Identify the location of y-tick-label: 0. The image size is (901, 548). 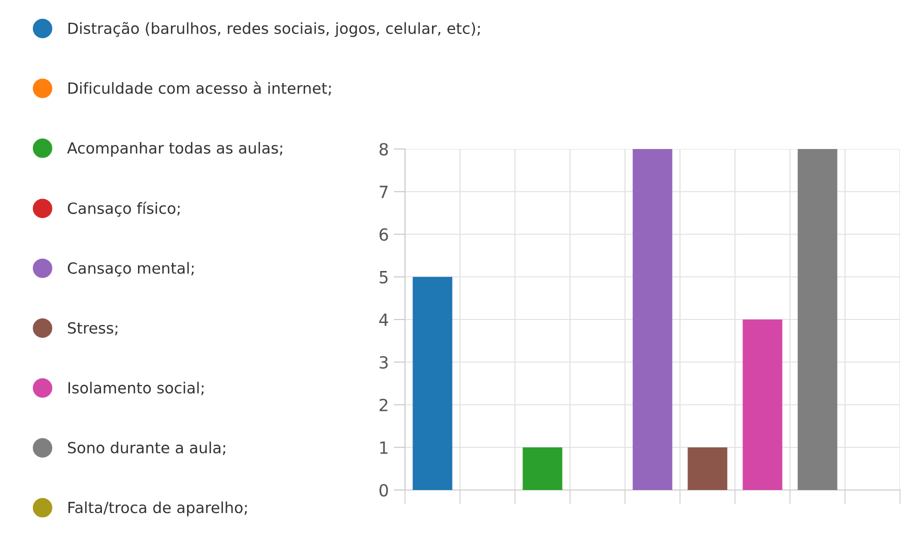
(384, 490).